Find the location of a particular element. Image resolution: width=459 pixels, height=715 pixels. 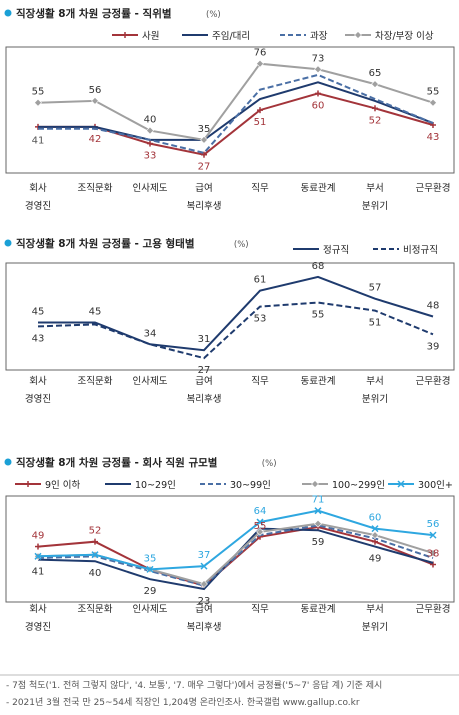

data-label: 52 is located at coordinates (375, 120).